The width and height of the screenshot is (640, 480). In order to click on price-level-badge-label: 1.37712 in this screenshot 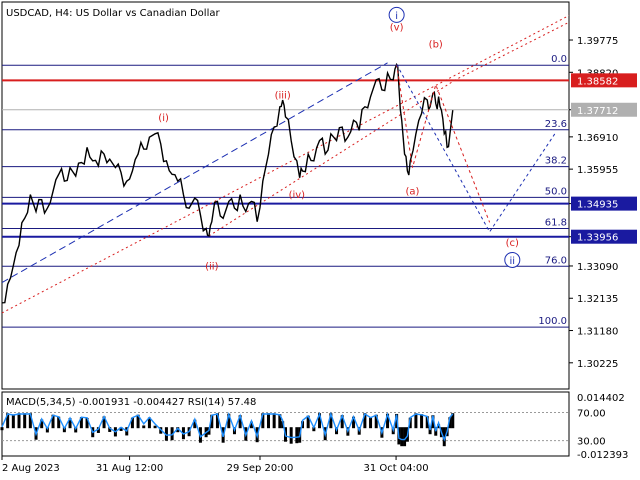, I will do `click(597, 111)`.